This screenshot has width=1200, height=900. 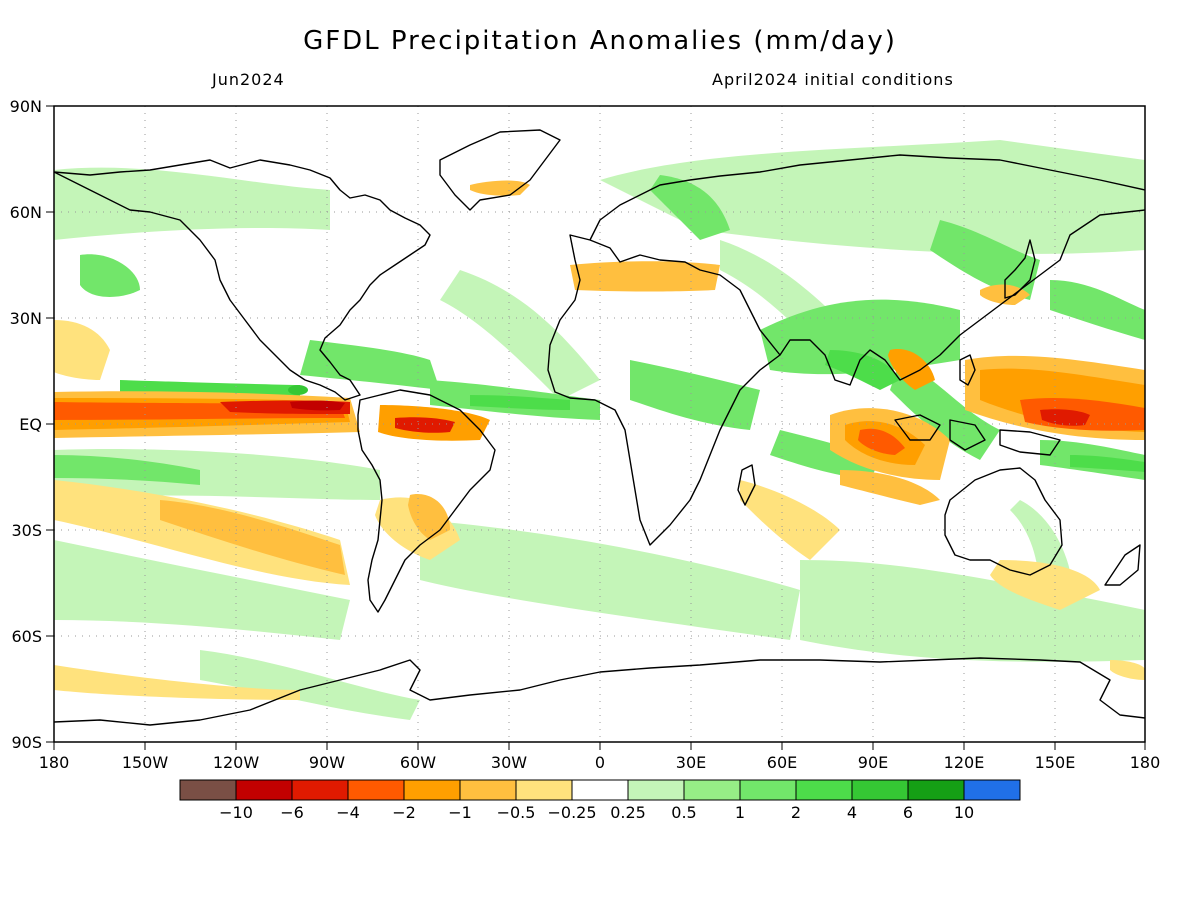 I want to click on madagascar-coastline, so click(x=746, y=485).